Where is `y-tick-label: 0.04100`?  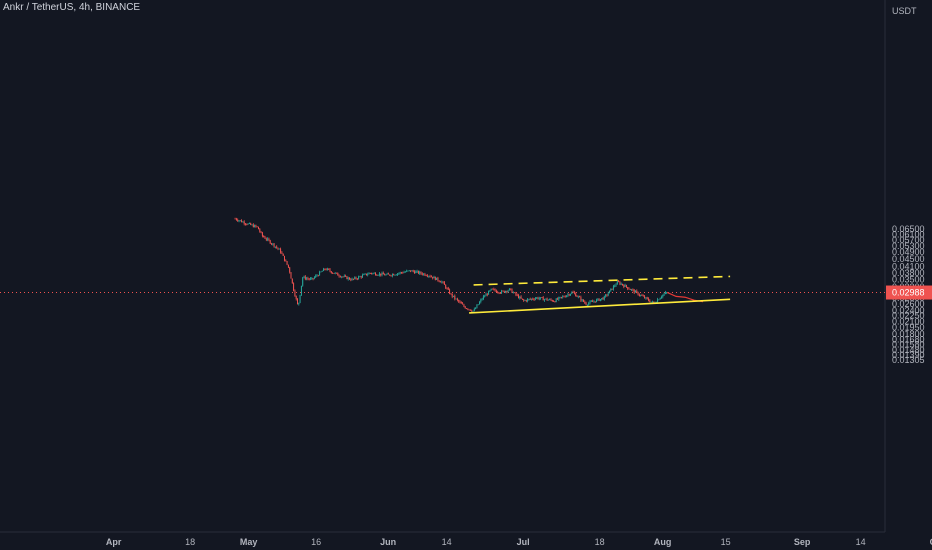 y-tick-label: 0.04100 is located at coordinates (908, 267).